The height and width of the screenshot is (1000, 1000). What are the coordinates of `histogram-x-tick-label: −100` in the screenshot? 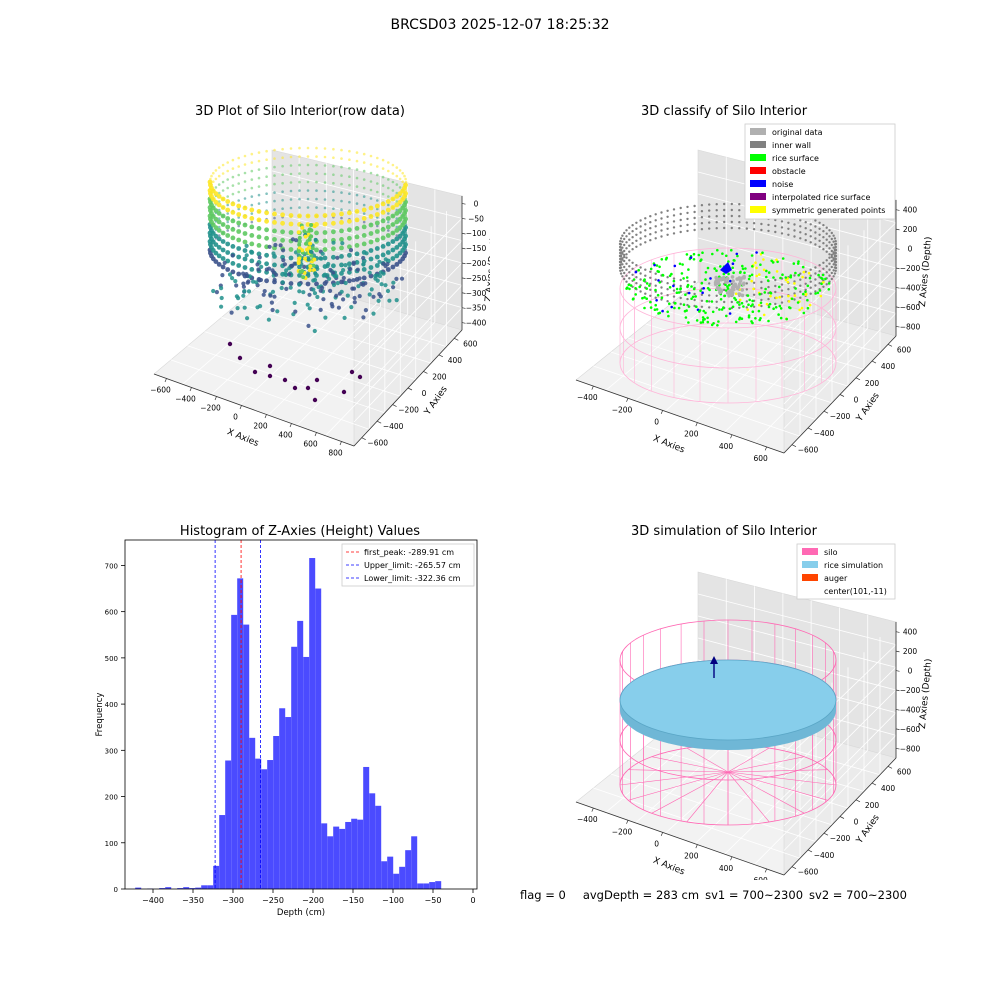 It's located at (393, 900).